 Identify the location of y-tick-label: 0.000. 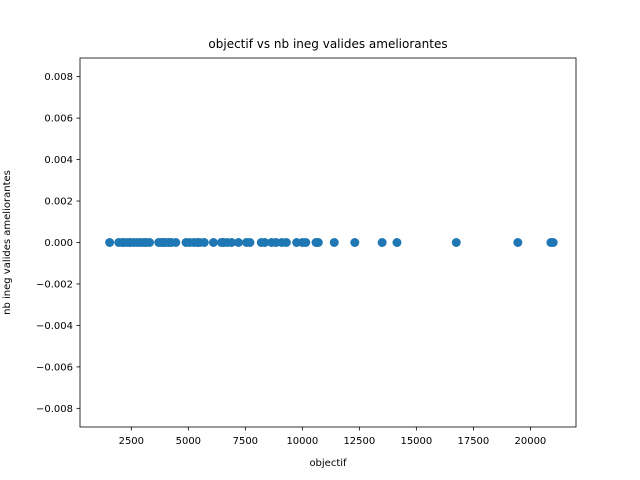
(58, 243).